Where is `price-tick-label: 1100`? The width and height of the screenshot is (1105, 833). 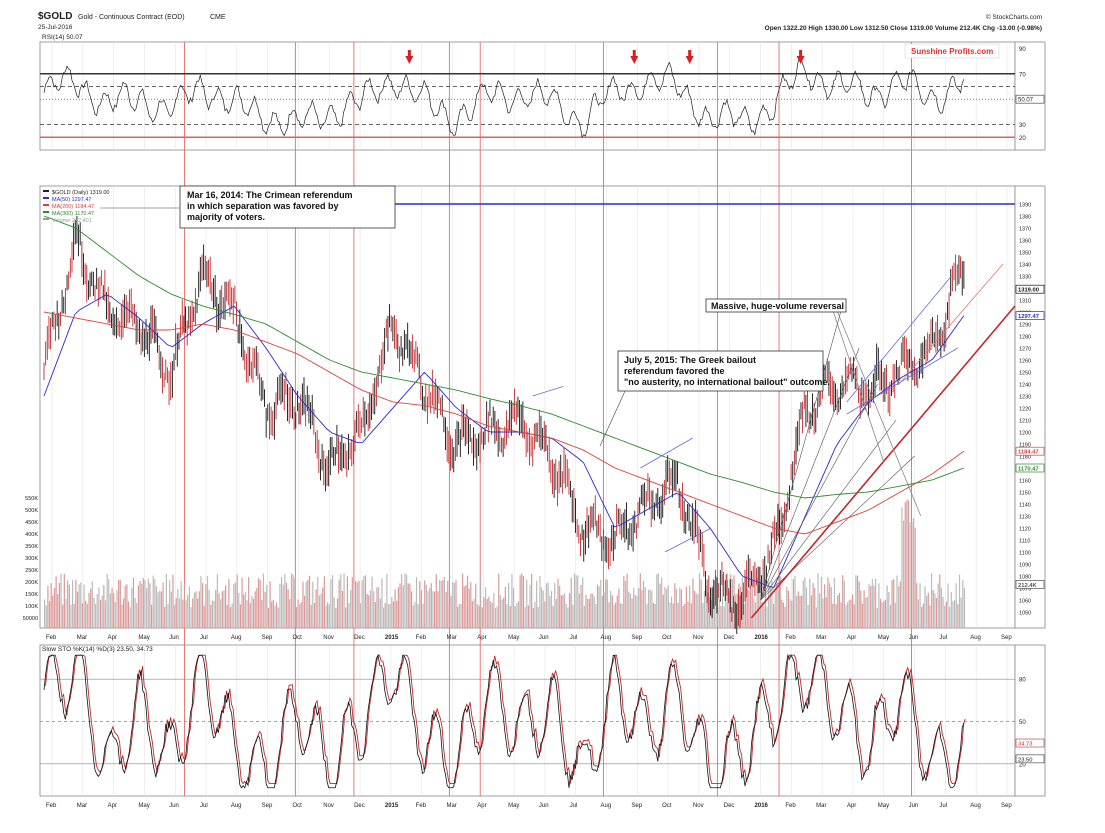
price-tick-label: 1100 is located at coordinates (1025, 554).